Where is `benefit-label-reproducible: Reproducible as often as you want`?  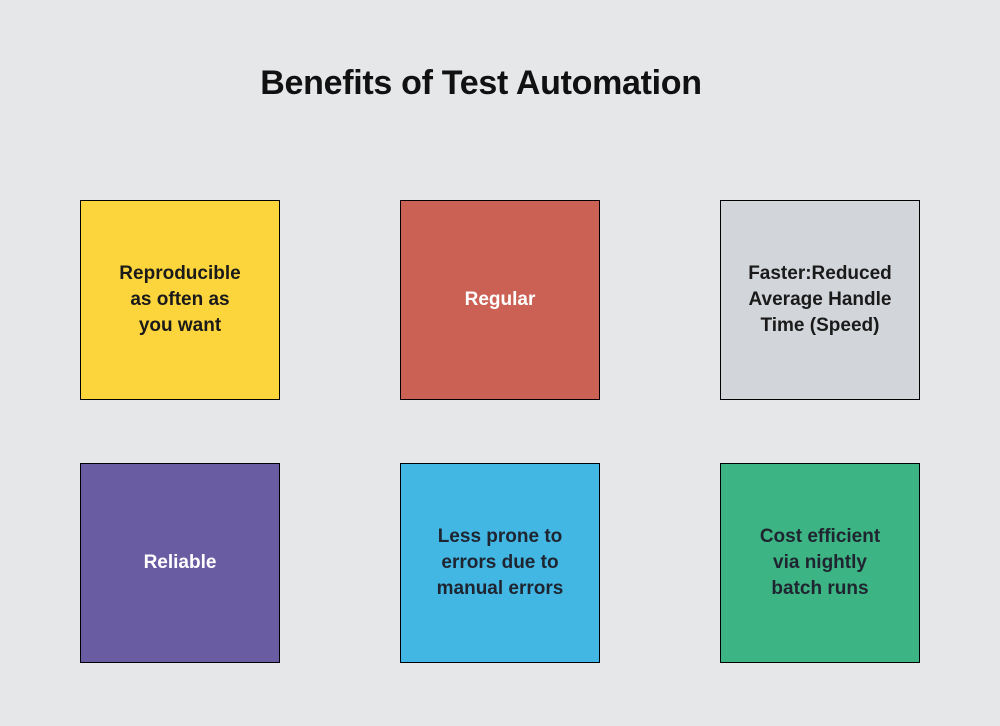
benefit-label-reproducible: Reproducible as often as you want is located at coordinates (180, 299).